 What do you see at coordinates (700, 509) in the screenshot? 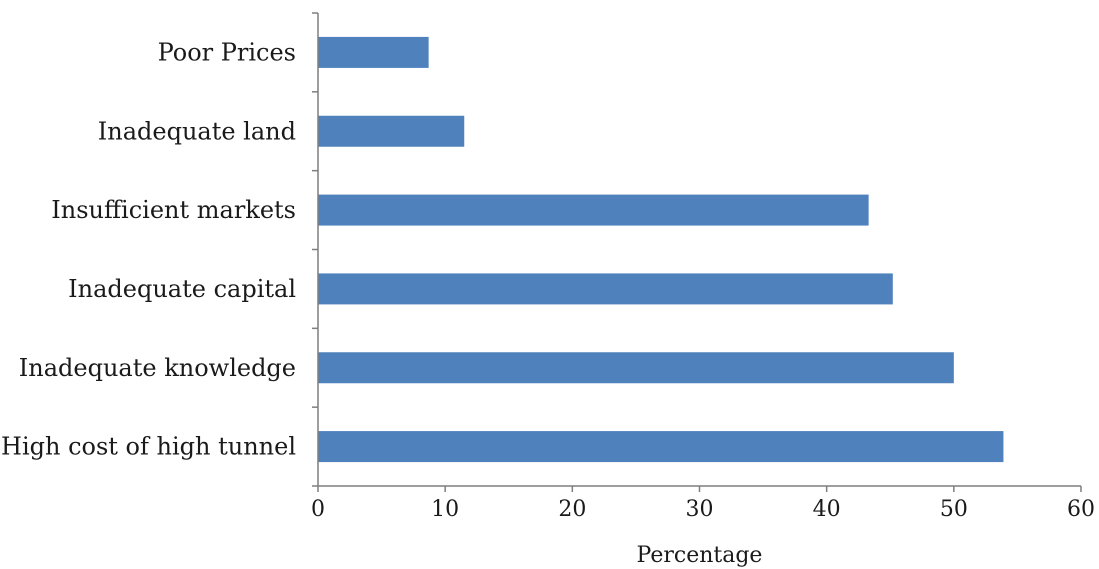
I see `x-tick-label: 30` at bounding box center [700, 509].